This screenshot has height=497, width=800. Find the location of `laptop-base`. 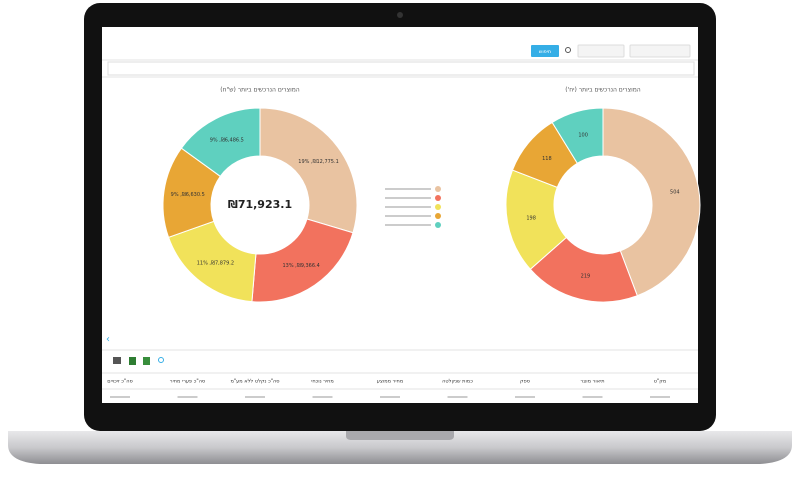

laptop-base is located at coordinates (400, 447).